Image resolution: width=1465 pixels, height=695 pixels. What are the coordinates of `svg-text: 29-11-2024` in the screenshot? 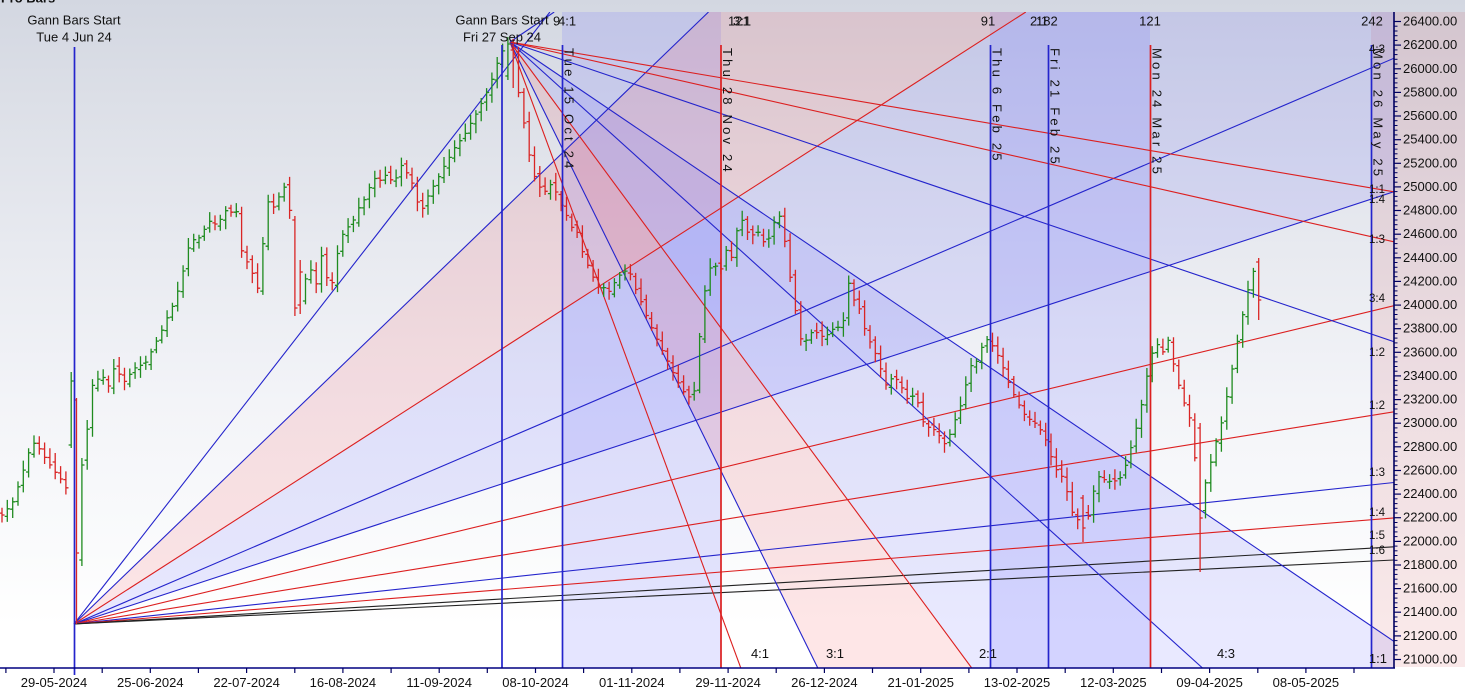 It's located at (728, 682).